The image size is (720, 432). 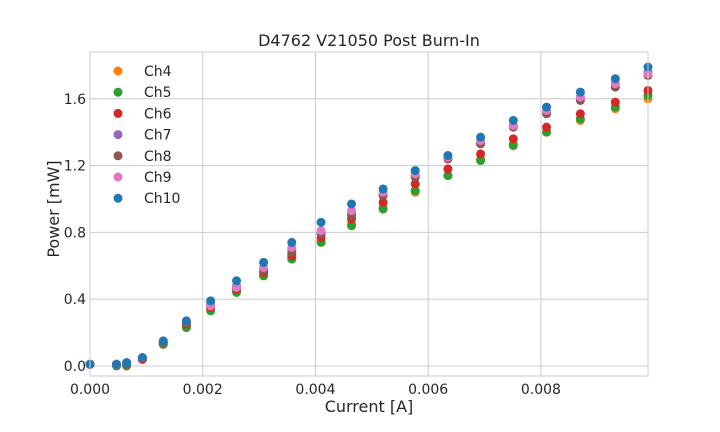 I want to click on y-tick-label: 0.8, so click(x=75, y=233).